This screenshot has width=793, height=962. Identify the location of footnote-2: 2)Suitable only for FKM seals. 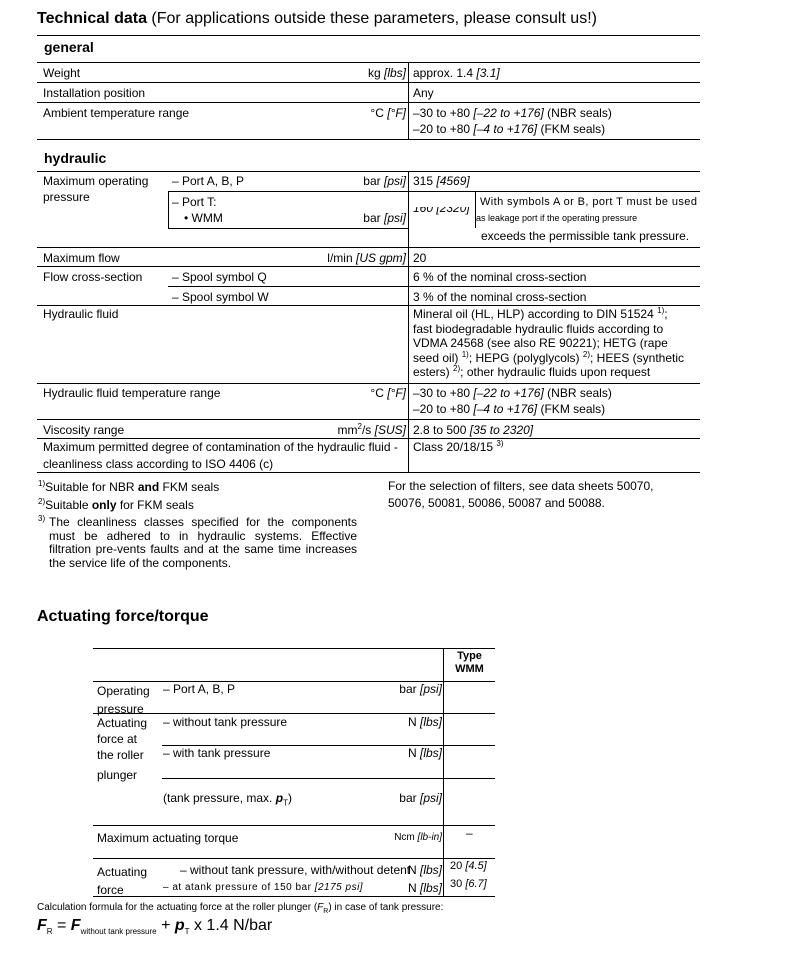
(116, 505).